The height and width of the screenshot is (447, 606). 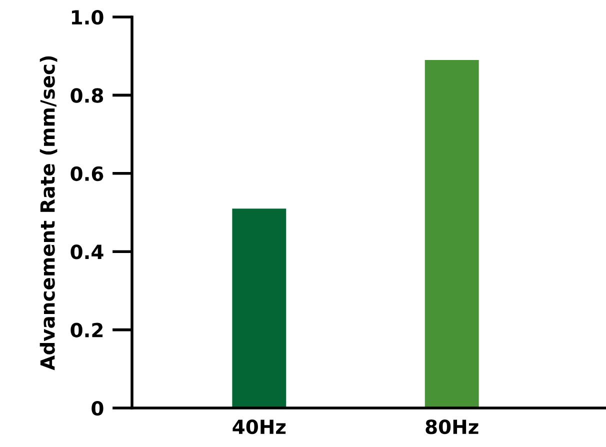 What do you see at coordinates (452, 426) in the screenshot?
I see `x-tick-label: 80Hz` at bounding box center [452, 426].